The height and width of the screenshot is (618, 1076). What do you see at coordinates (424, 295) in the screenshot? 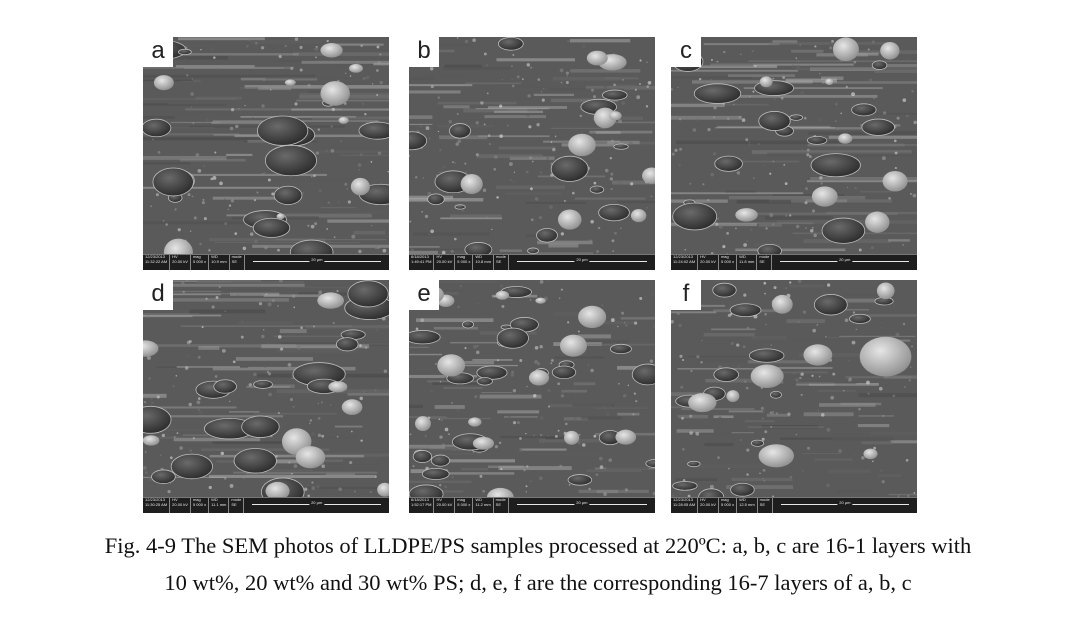
I see `panel-label: e` at bounding box center [424, 295].